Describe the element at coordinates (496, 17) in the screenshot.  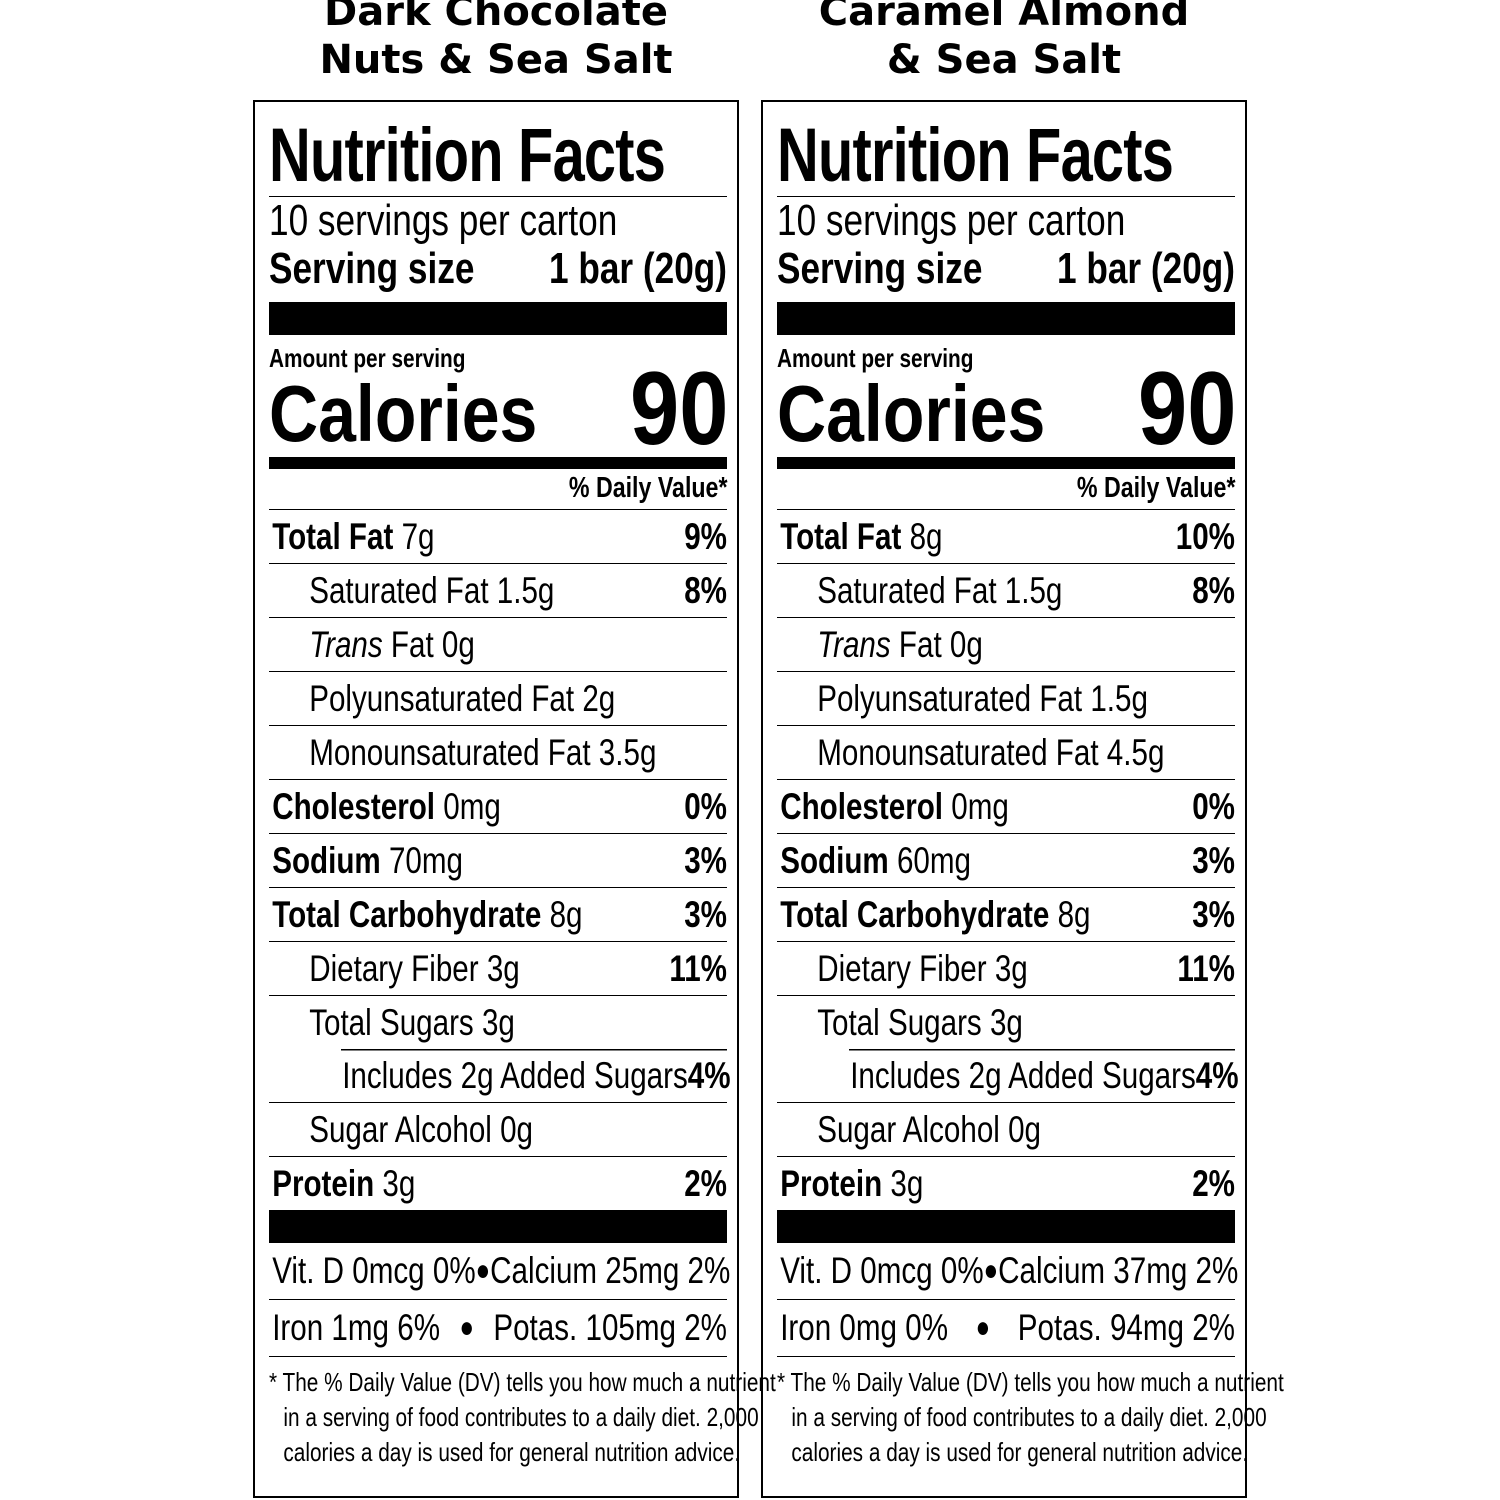
I see `product-title-line: Dark Chocolate` at that location.